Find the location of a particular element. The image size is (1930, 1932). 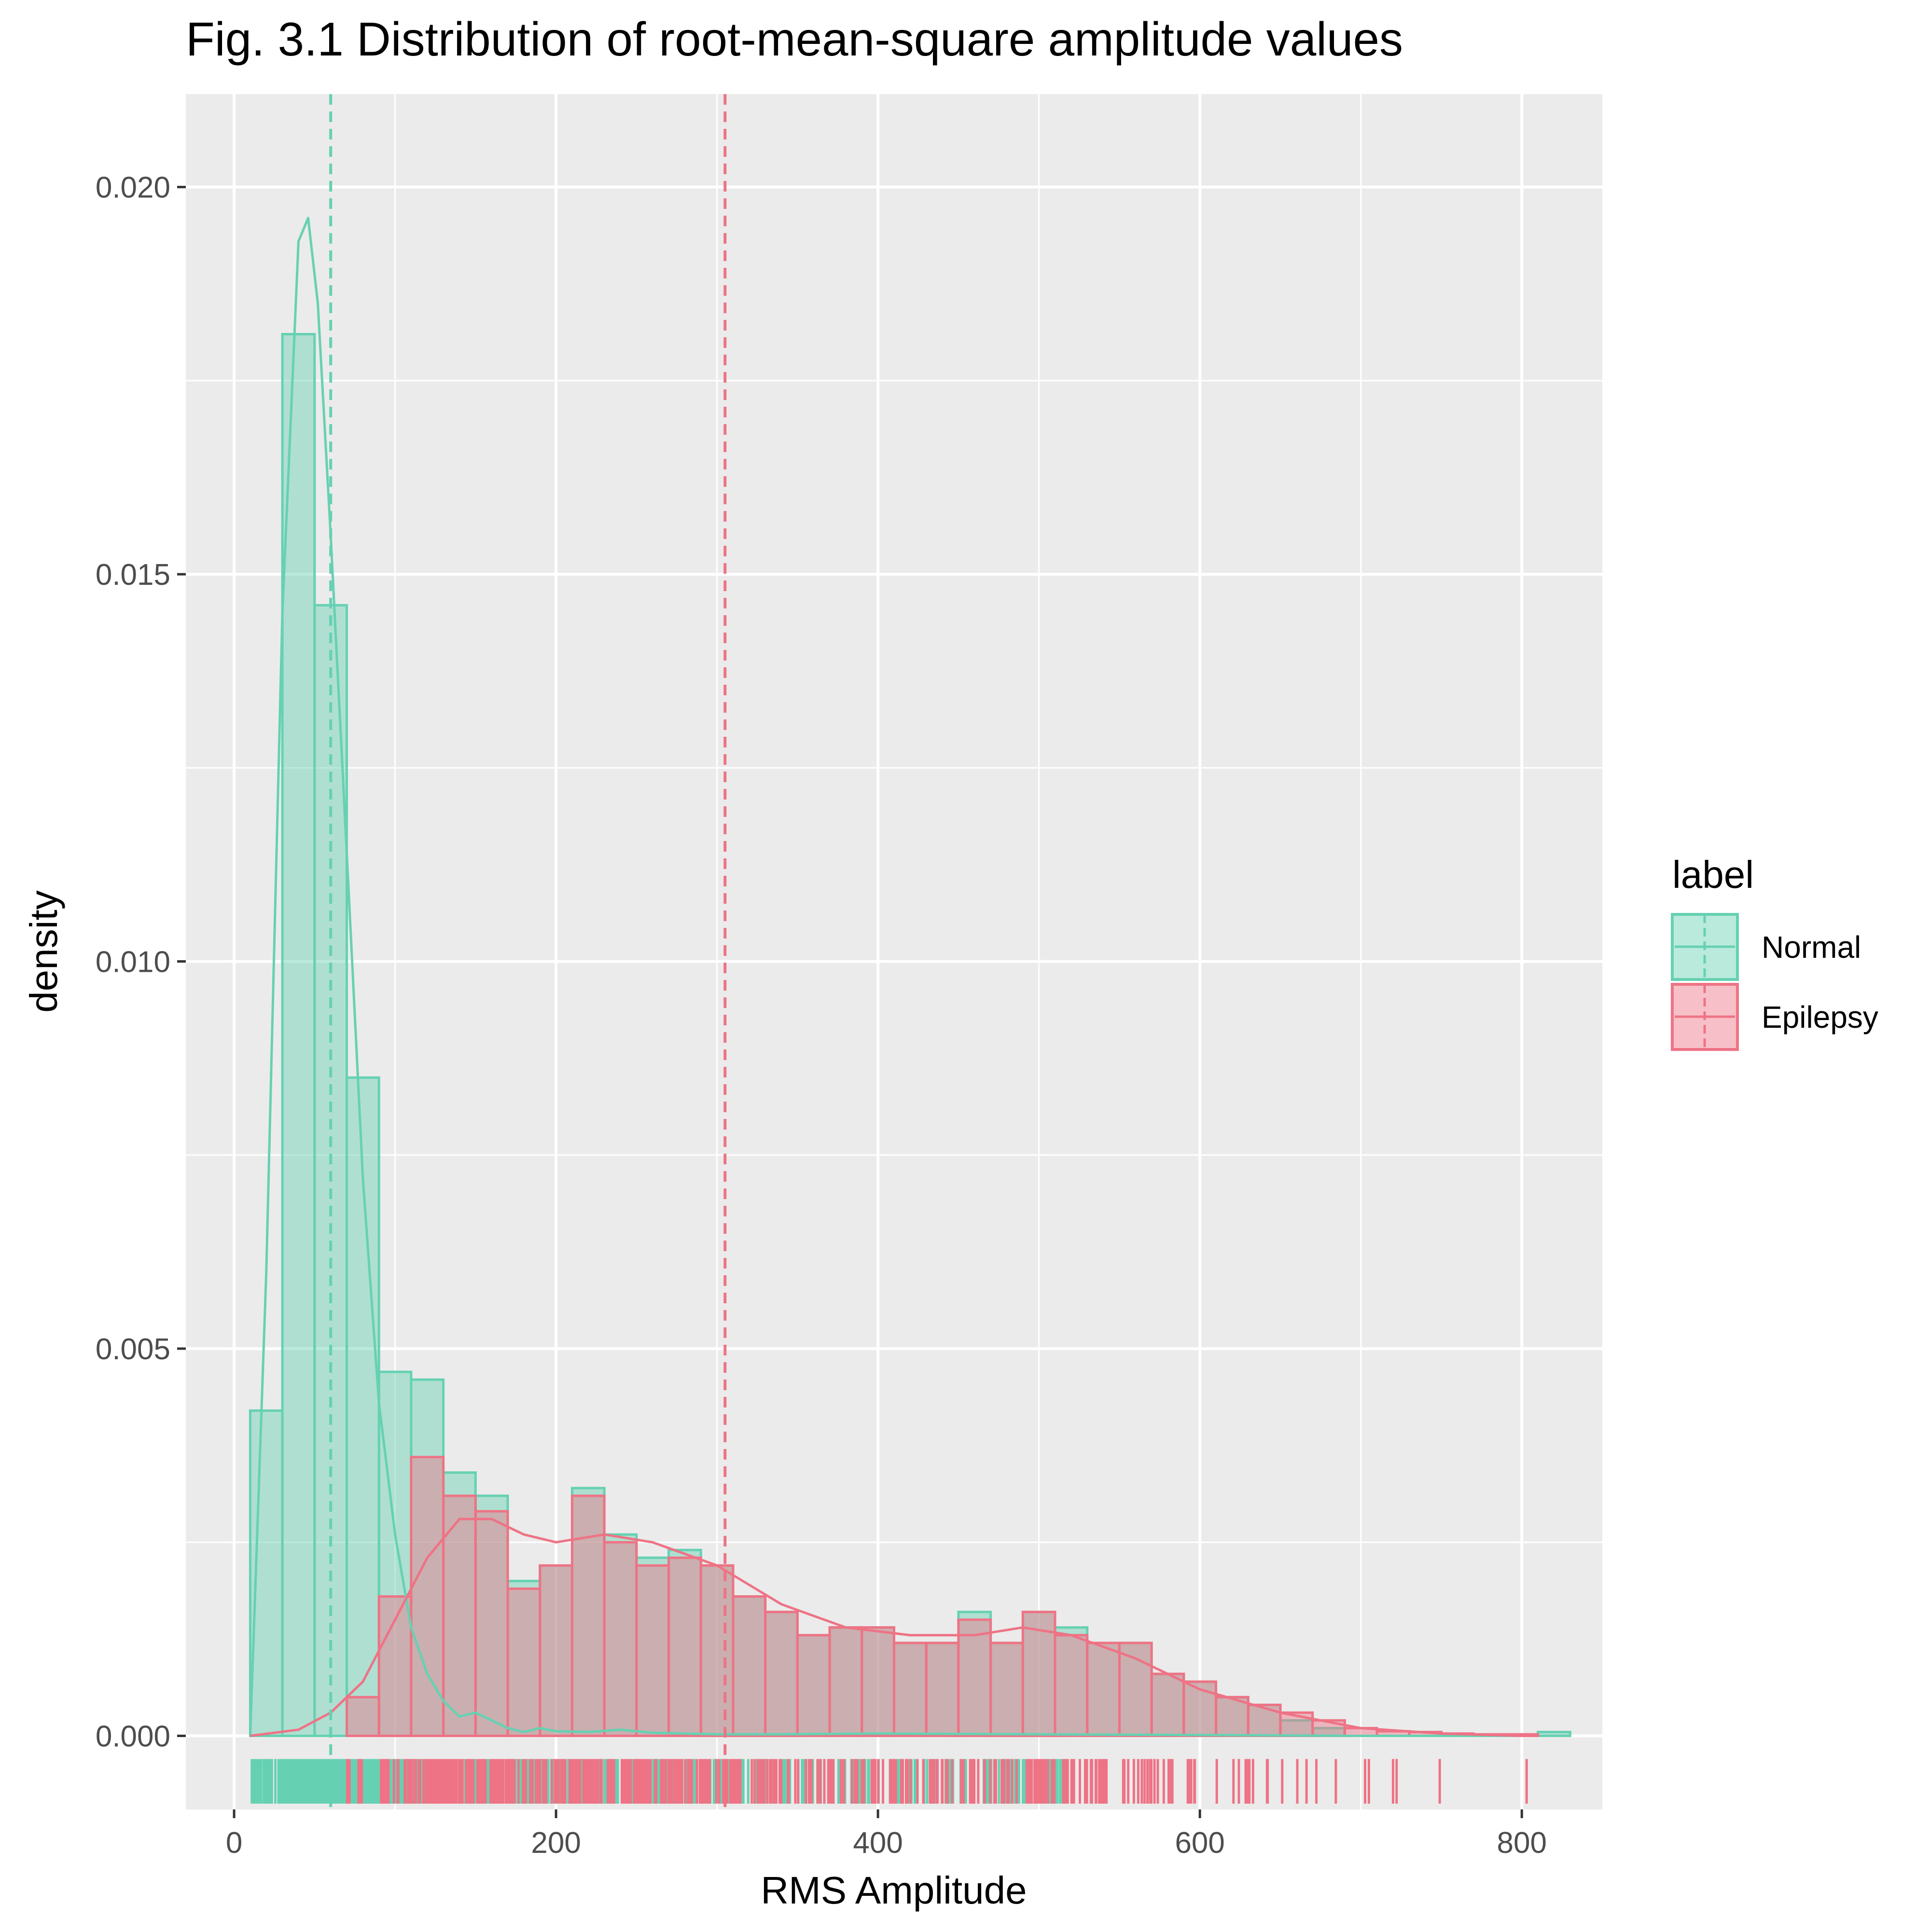

legend-keys: Normal Epilepsy is located at coordinates (1774, 982).